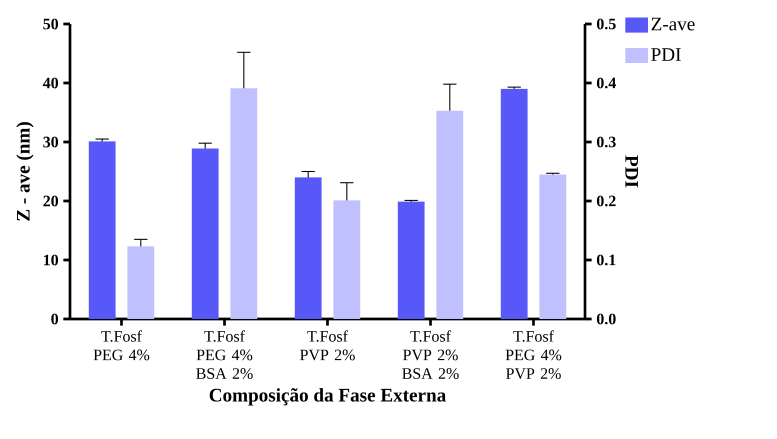  What do you see at coordinates (606, 201) in the screenshot?
I see `y2-tick-label: 0.2` at bounding box center [606, 201].